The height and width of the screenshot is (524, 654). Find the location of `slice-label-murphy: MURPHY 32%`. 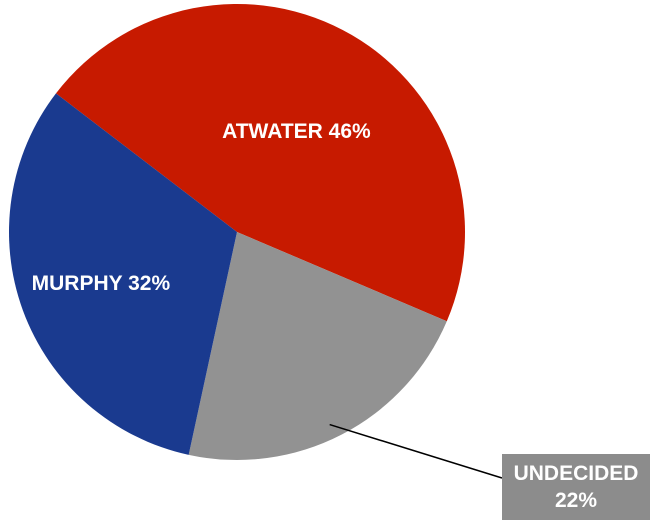

slice-label-murphy: MURPHY 32% is located at coordinates (101, 283).